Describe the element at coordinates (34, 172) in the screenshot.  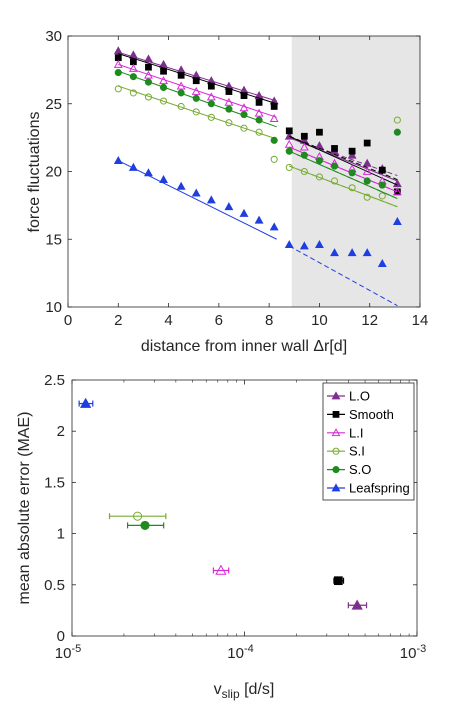
I see `y-axis-label: force fluctuations` at that location.